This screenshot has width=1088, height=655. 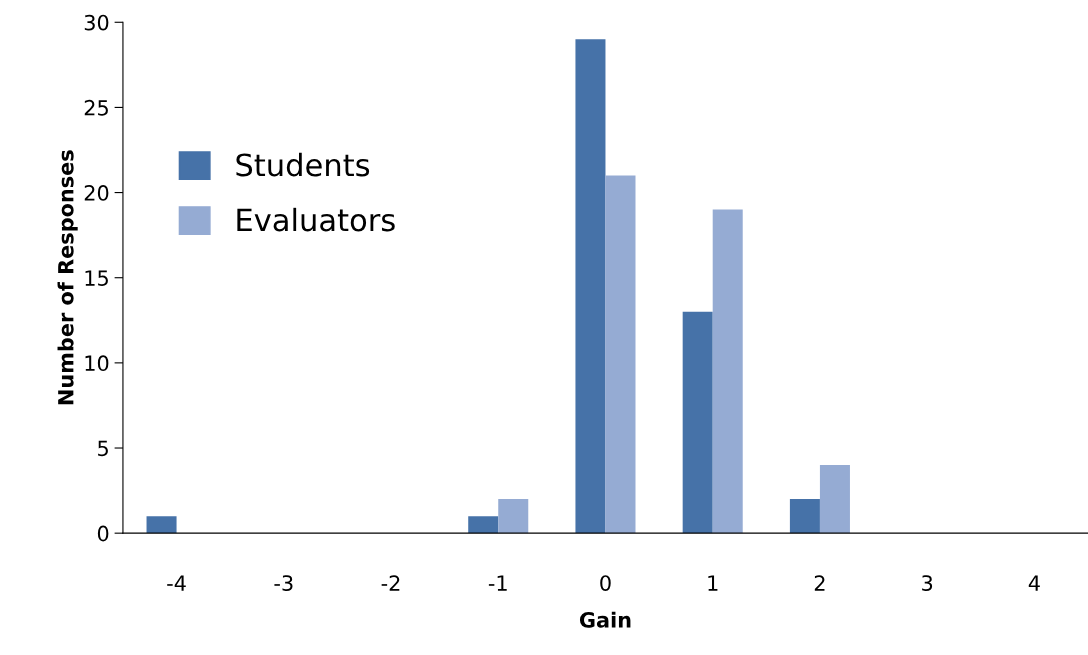 What do you see at coordinates (713, 583) in the screenshot?
I see `x-tick-label: 1` at bounding box center [713, 583].